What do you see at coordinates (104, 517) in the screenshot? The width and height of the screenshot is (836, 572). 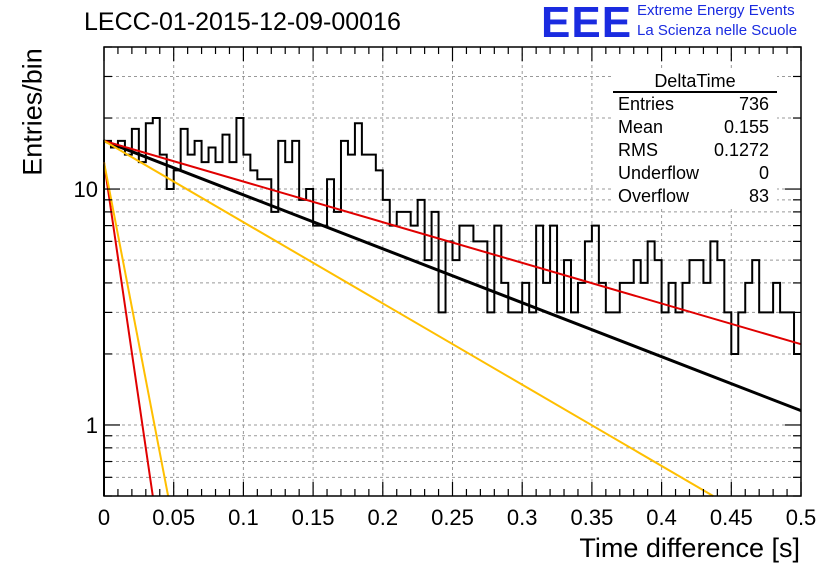 I see `x-tick-label: 0` at bounding box center [104, 517].